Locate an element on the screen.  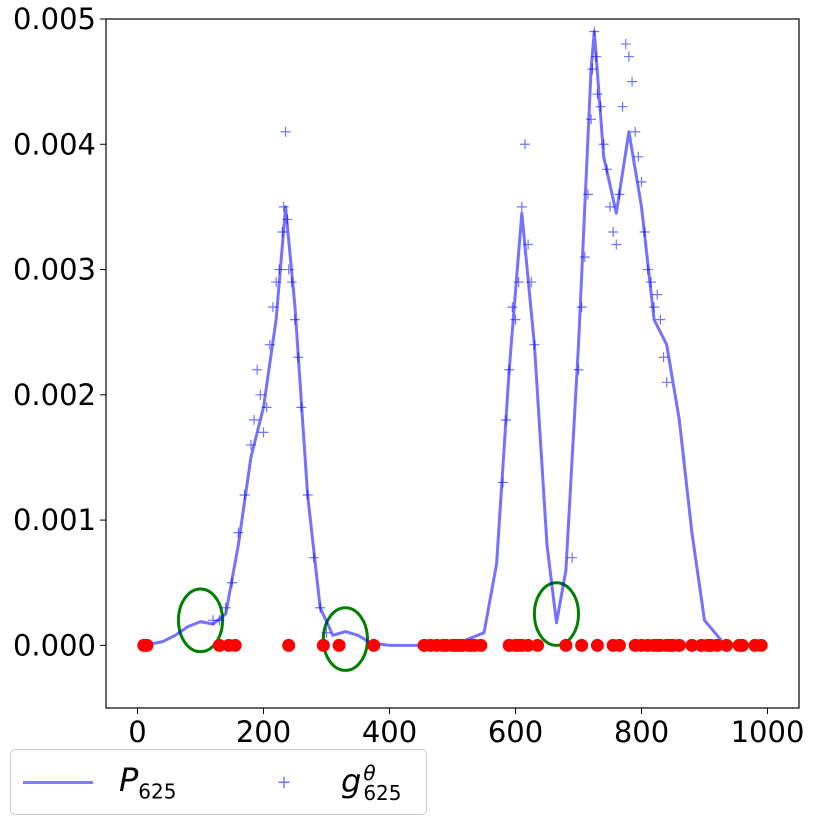
legend-item-g: + g θ 625 is located at coordinates (335, 782).